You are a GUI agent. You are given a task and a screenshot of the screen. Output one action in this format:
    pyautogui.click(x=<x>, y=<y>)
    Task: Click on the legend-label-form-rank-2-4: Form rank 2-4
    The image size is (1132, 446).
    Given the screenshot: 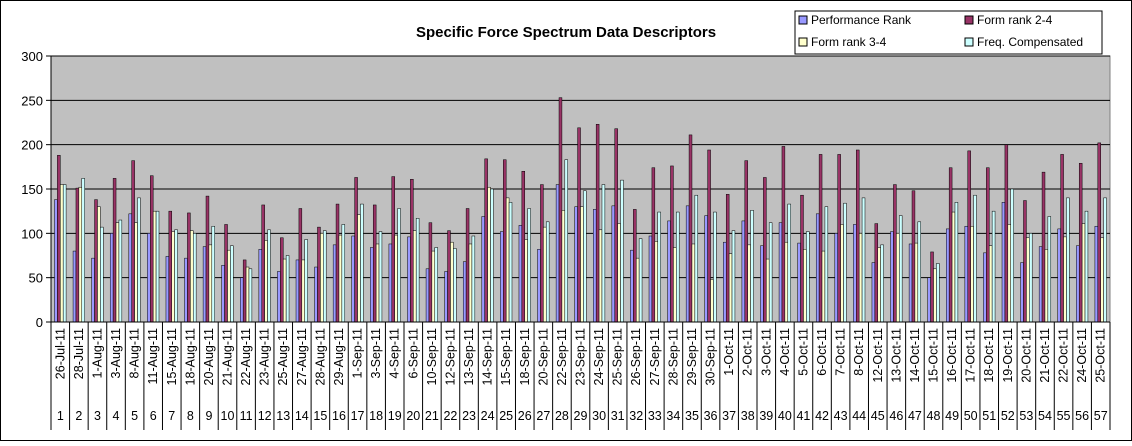 What is the action you would take?
    pyautogui.click(x=1015, y=20)
    